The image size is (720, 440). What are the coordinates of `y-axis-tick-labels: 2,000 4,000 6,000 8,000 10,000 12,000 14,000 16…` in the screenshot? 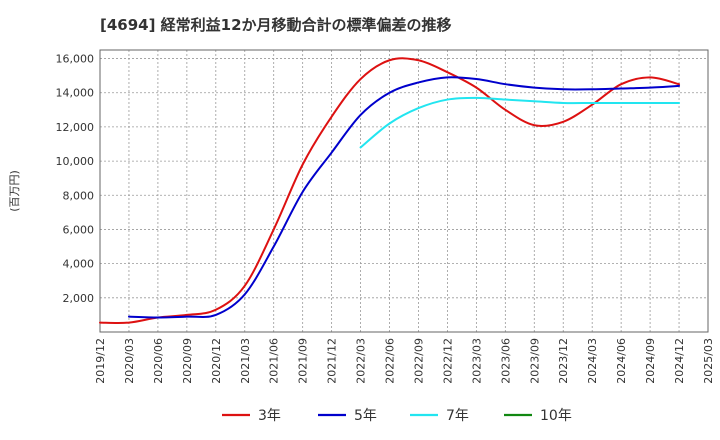 It's located at (75, 179).